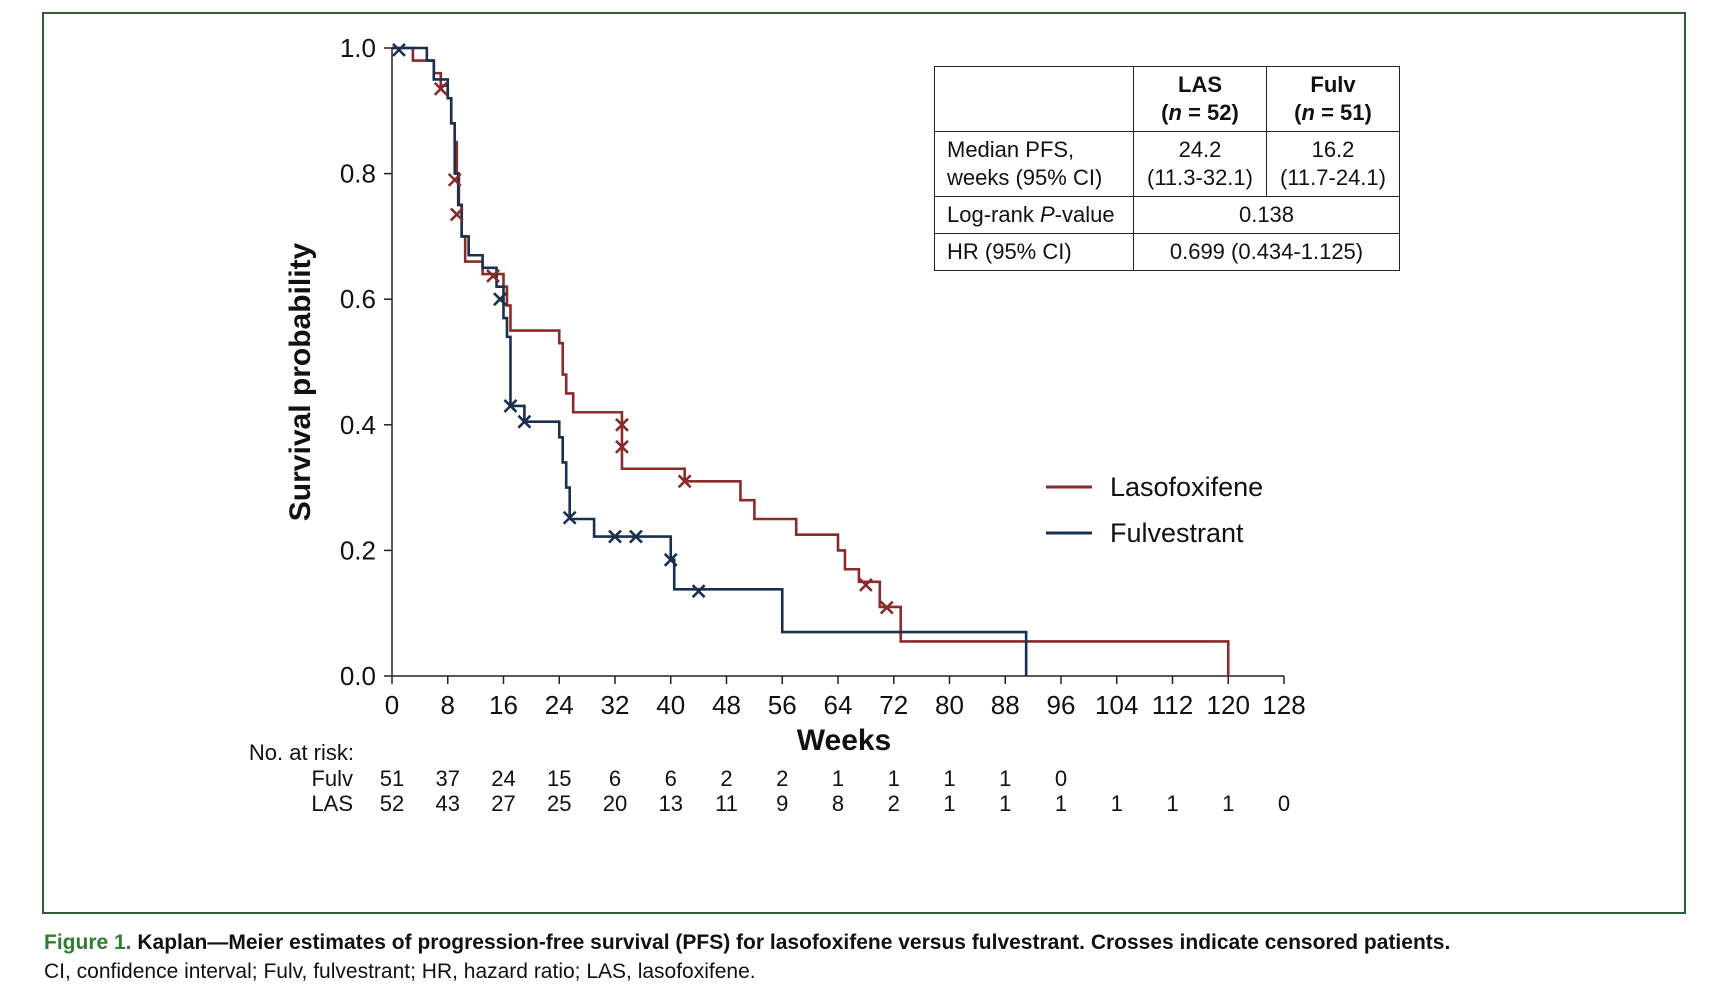 The height and width of the screenshot is (992, 1734). What do you see at coordinates (838, 803) in the screenshot?
I see `risk-value-las: 8` at bounding box center [838, 803].